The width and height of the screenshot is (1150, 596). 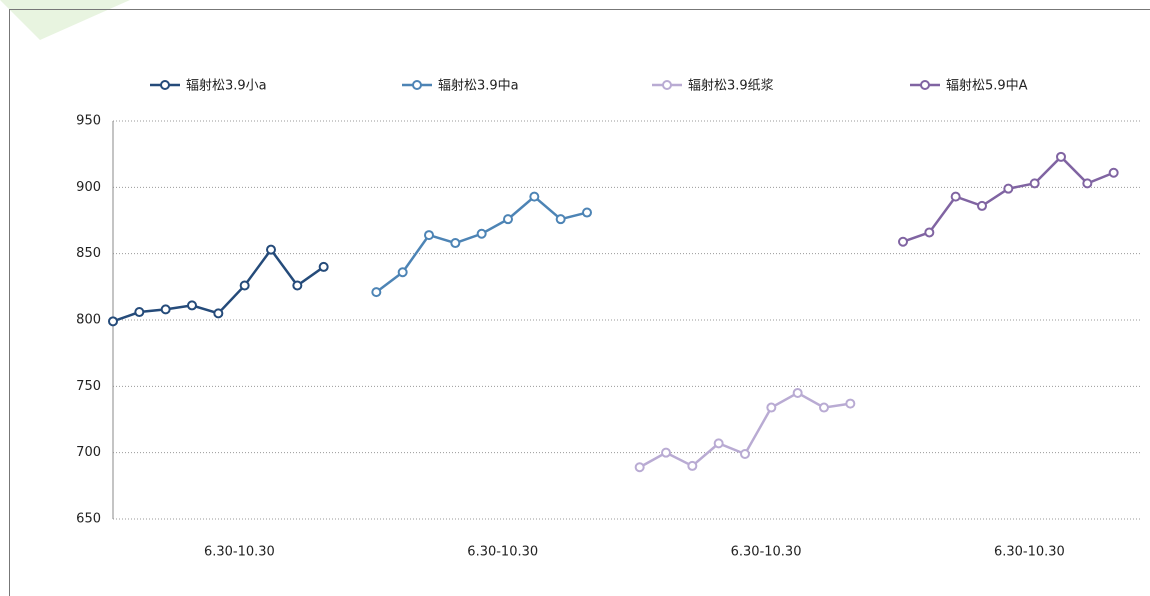 I want to click on legend-label: 辐射松5.9中A, so click(x=987, y=86).